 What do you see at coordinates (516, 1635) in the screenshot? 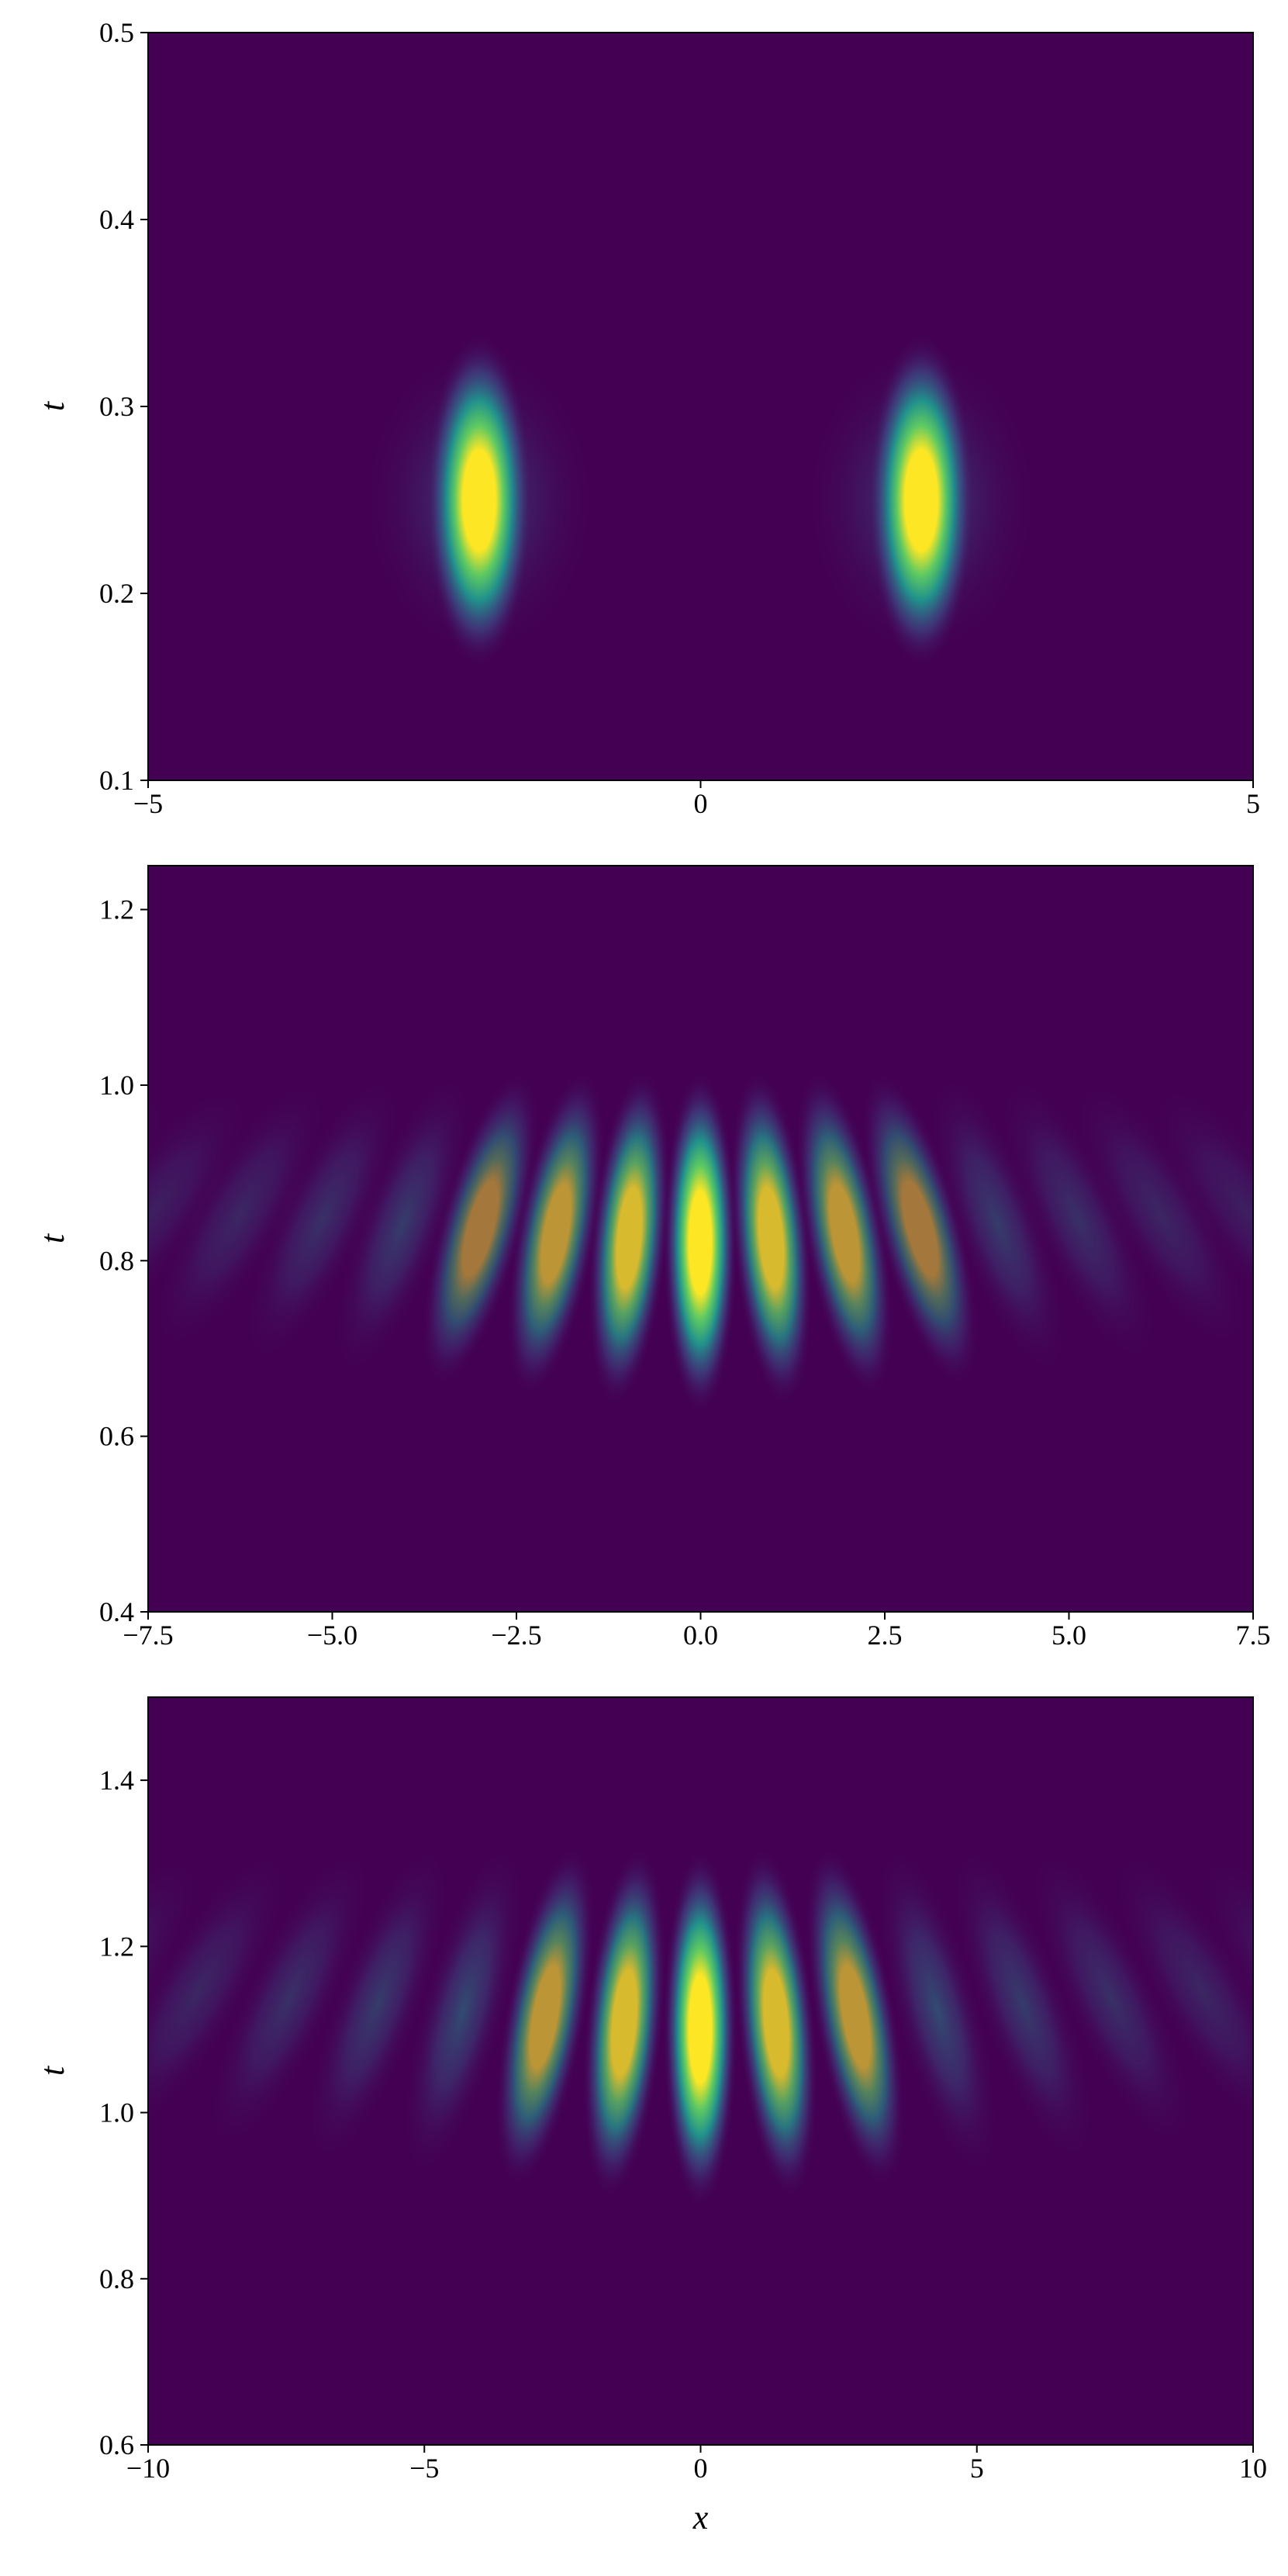
I see `x-tick-label: −2.5` at bounding box center [516, 1635].